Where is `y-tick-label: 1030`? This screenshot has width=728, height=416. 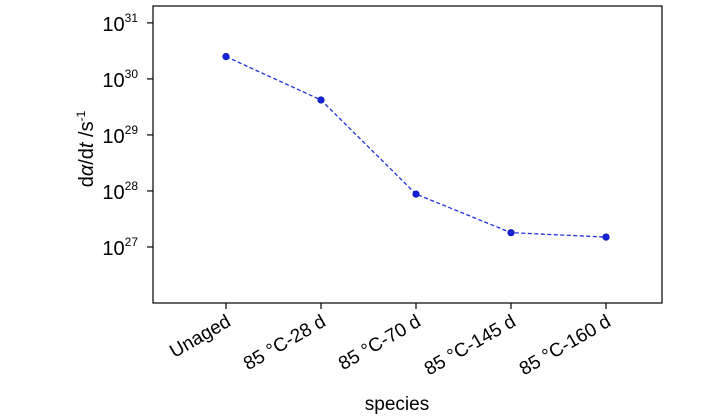
y-tick-label: 1030 is located at coordinates (120, 79).